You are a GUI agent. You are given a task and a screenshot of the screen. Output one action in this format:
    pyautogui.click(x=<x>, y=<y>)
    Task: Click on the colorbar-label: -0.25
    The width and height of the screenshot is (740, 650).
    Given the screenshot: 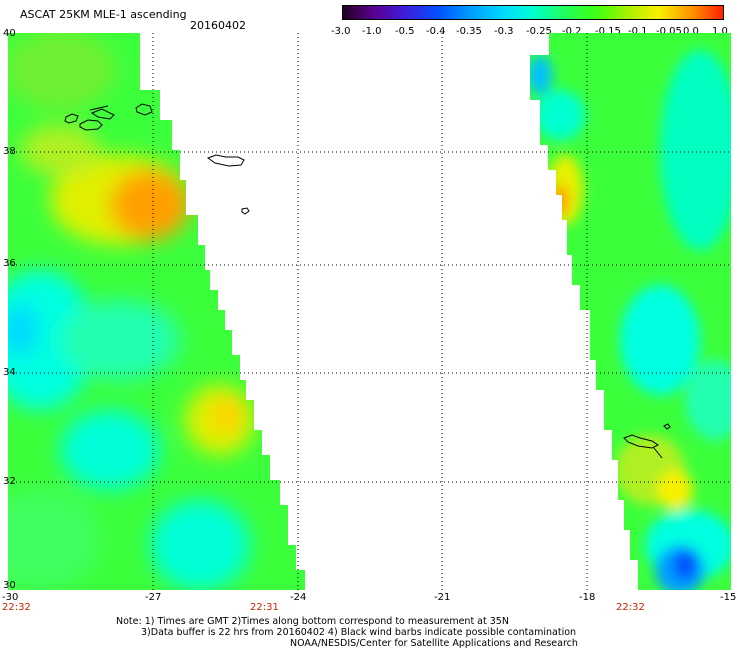 What is the action you would take?
    pyautogui.click(x=539, y=31)
    